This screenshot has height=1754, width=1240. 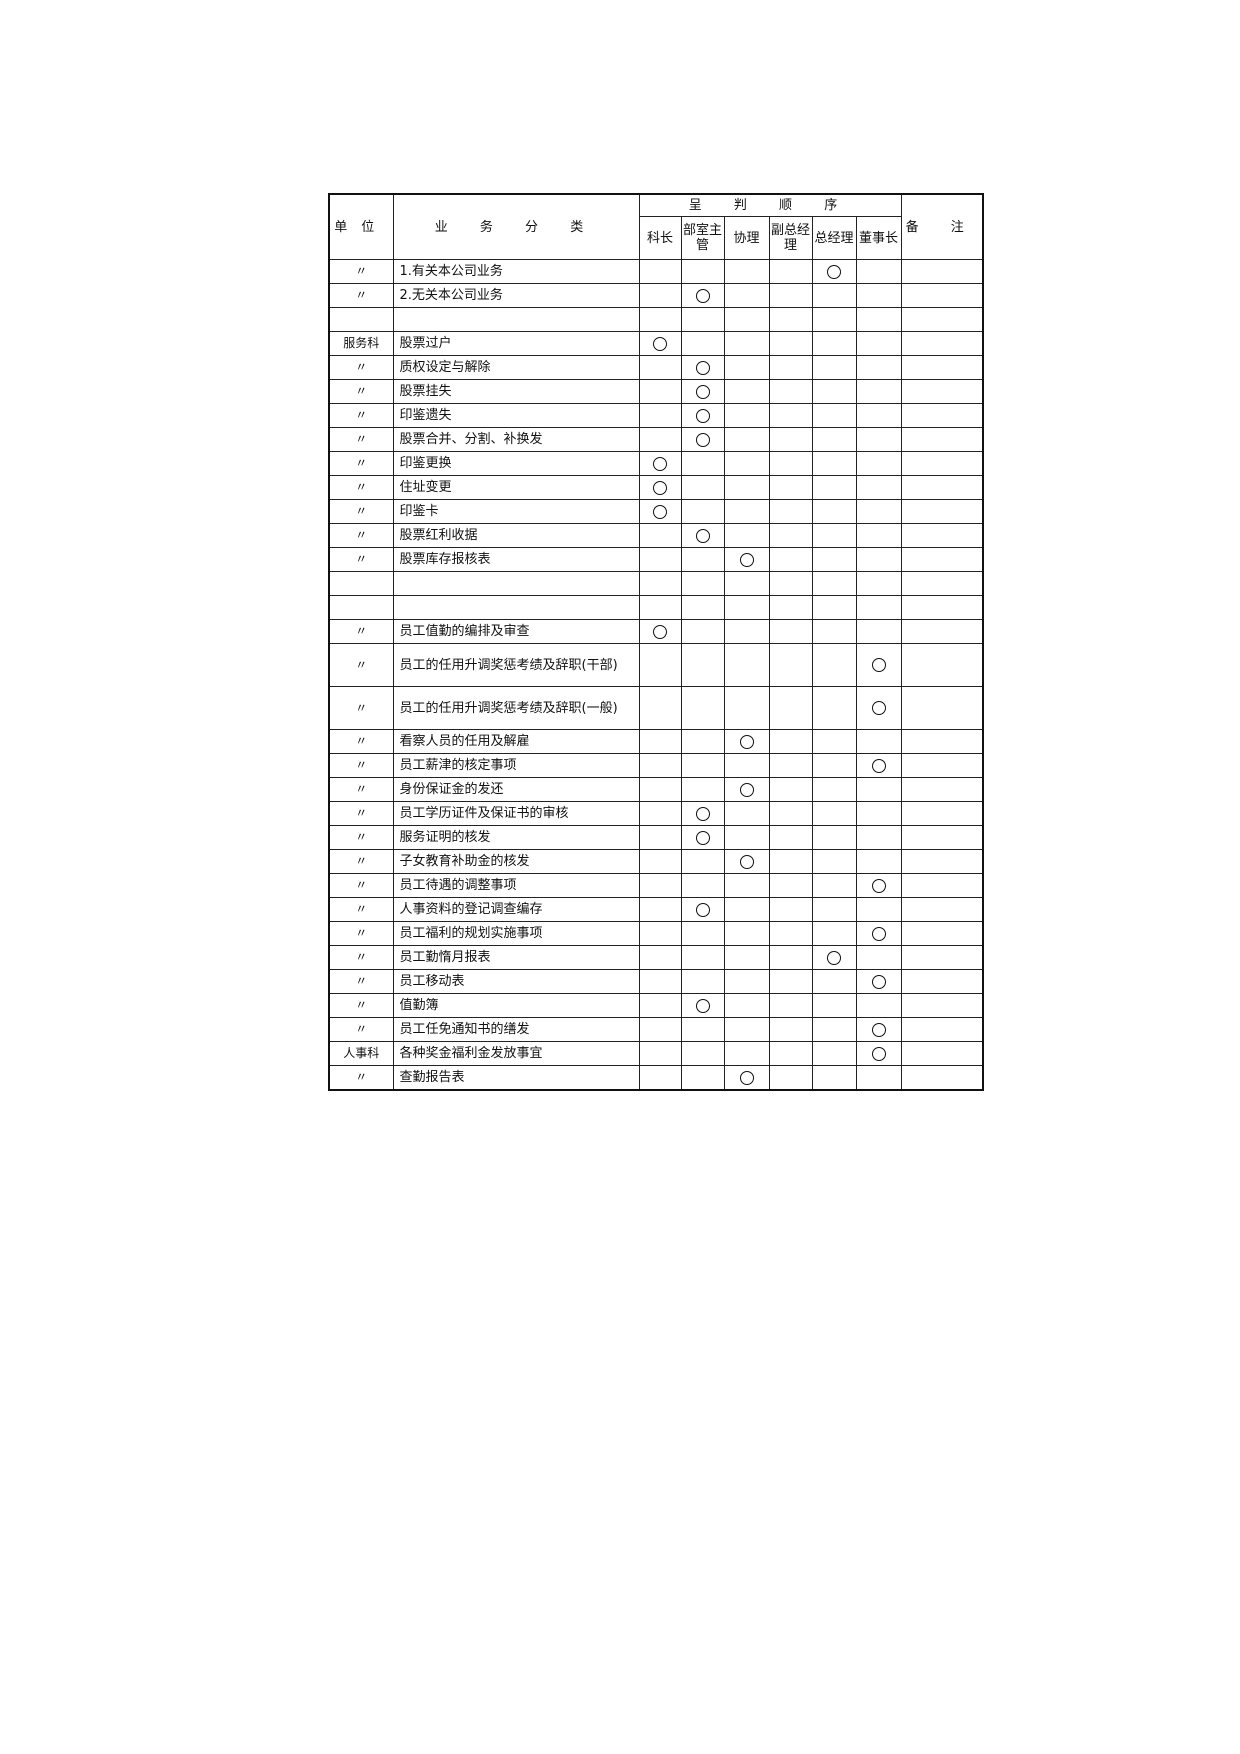 What do you see at coordinates (516, 665) in the screenshot?
I see `category-cell: 员工的任用升调奖惩考绩及辞职(干部)` at bounding box center [516, 665].